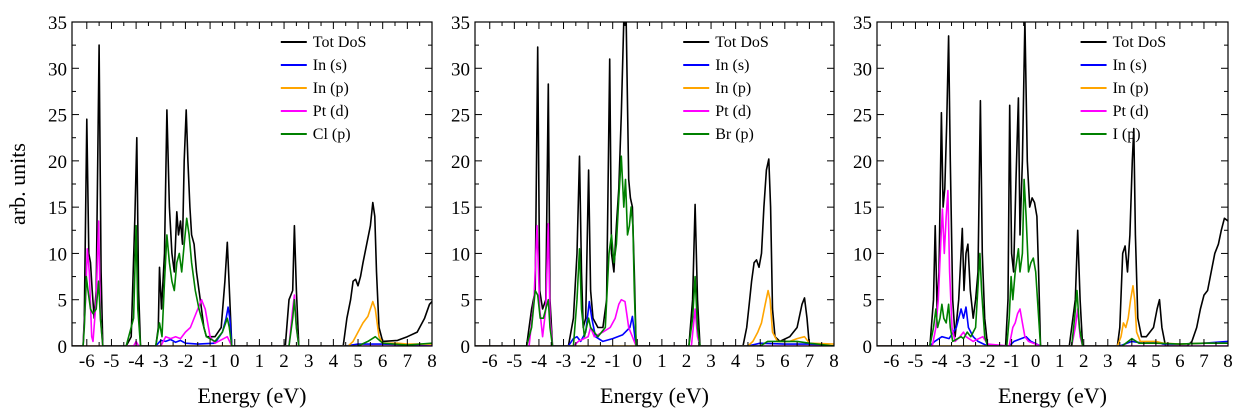 This screenshot has height=412, width=1234. What do you see at coordinates (1127, 134) in the screenshot?
I see `legend-label-4: I (p)` at bounding box center [1127, 134].